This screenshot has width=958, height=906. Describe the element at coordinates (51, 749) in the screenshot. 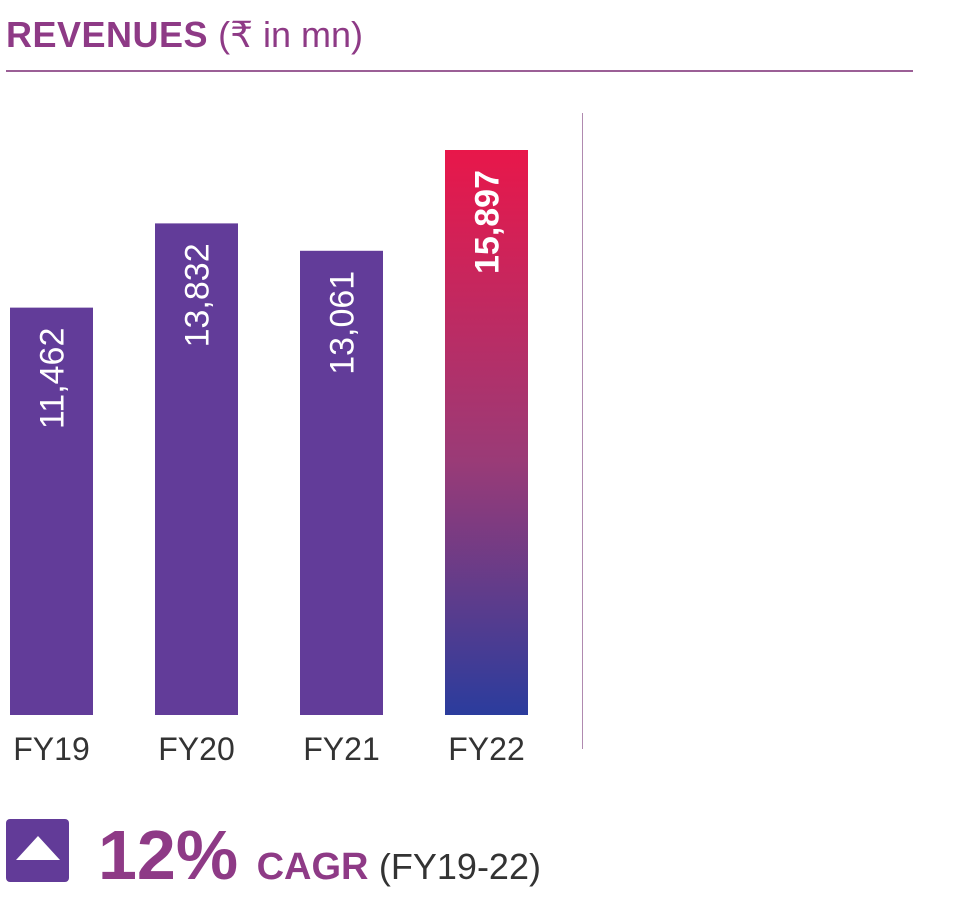

I see `category-label-fy19: FY19` at that location.